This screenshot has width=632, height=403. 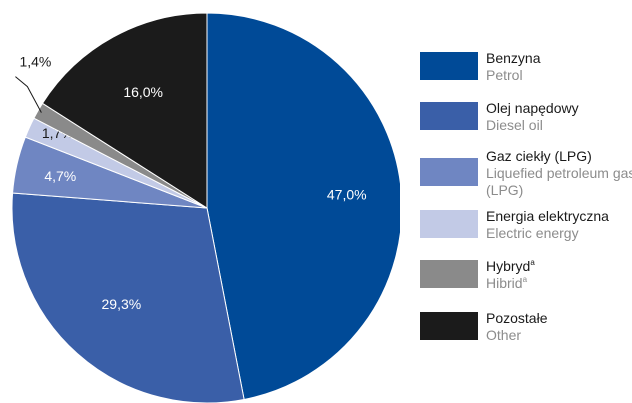 I want to click on legend-swatch-diesel, so click(x=449, y=116).